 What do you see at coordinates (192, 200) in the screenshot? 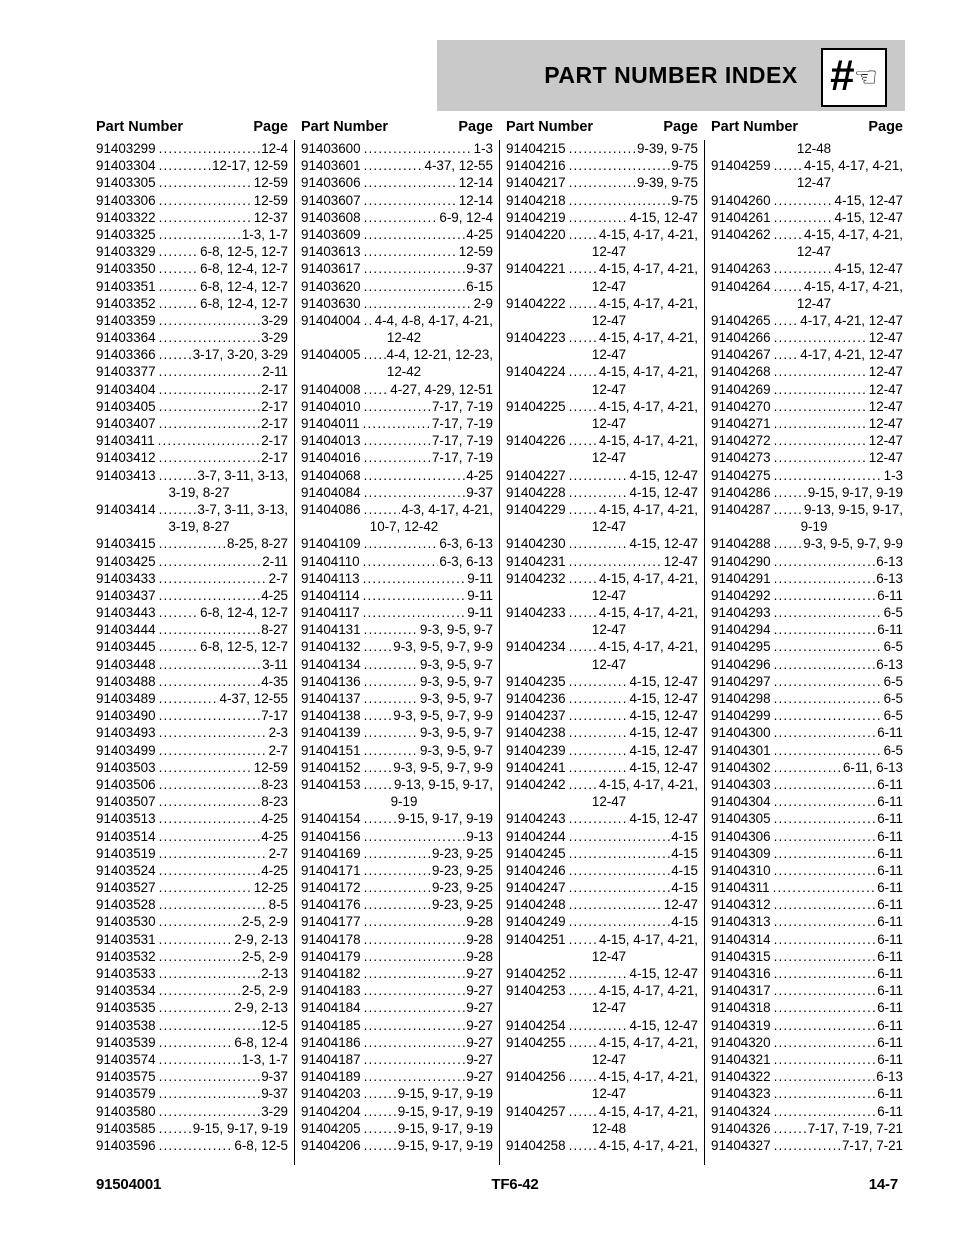
I see `index-entry: 91403306 12-59` at bounding box center [192, 200].